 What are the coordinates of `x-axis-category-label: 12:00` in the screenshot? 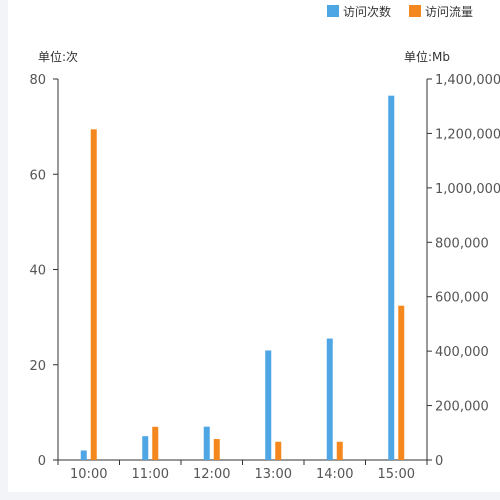 It's located at (211, 474).